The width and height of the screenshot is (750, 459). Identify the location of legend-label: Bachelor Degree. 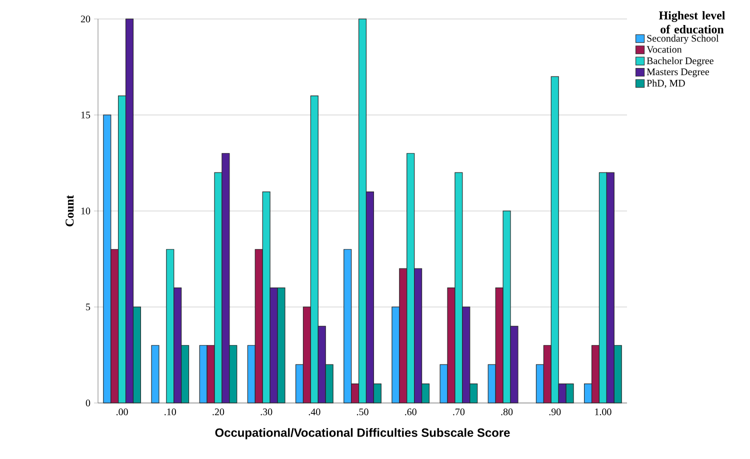
(680, 61).